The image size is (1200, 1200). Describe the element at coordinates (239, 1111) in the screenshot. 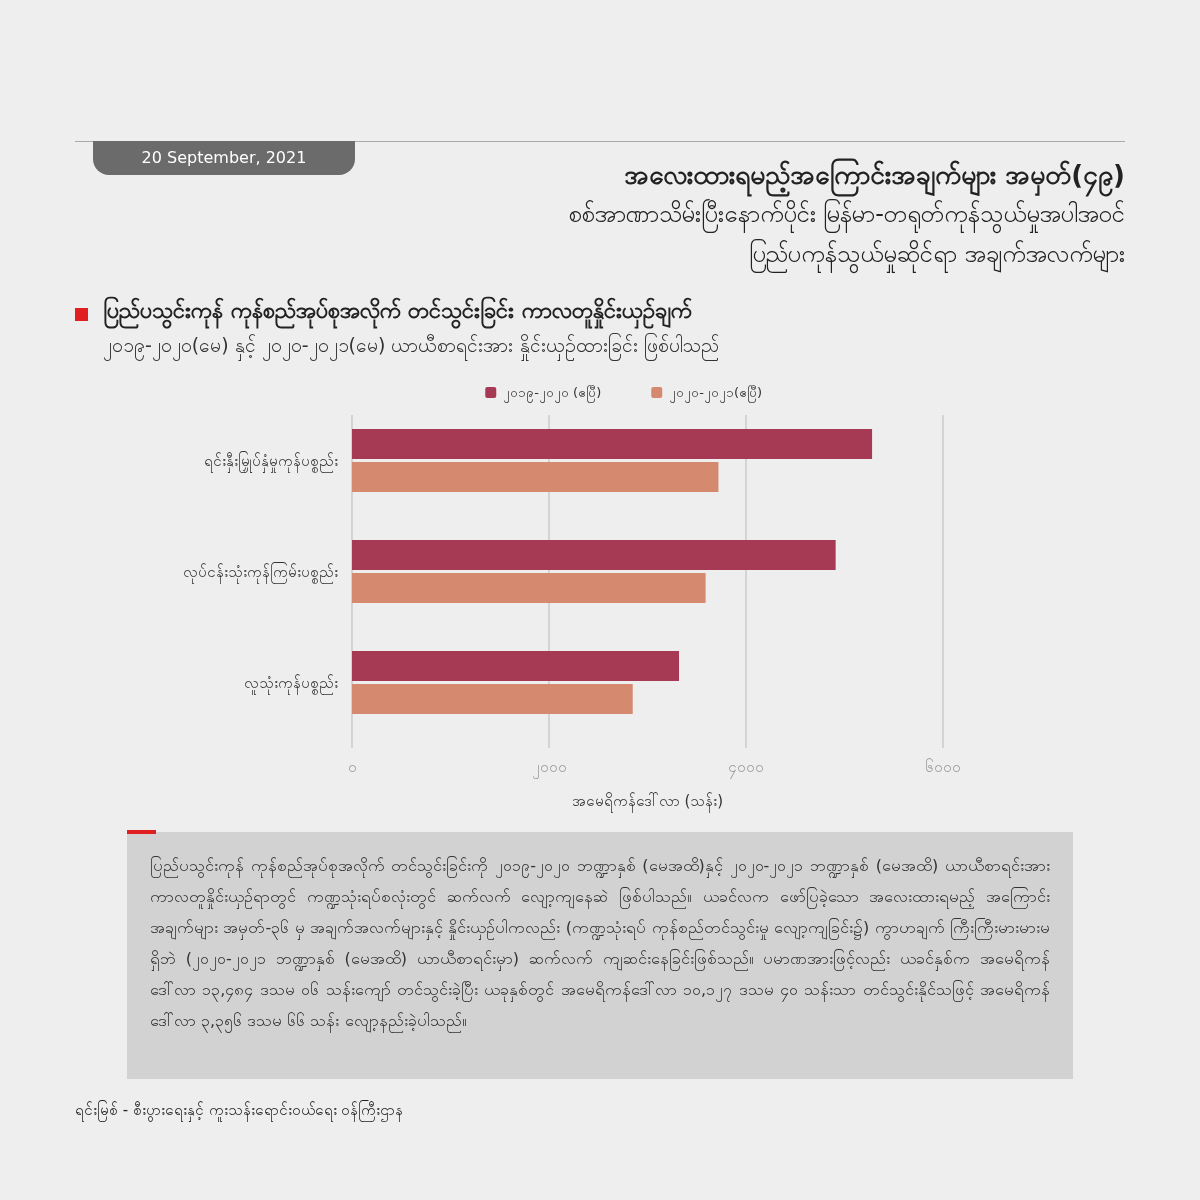

I see `text: ရင်းမြစ် - စီးပွားရေးနှင့် ကူးသန်းရောင်းဝယ်ရေး ဝန်ကြီးဌာန` at that location.